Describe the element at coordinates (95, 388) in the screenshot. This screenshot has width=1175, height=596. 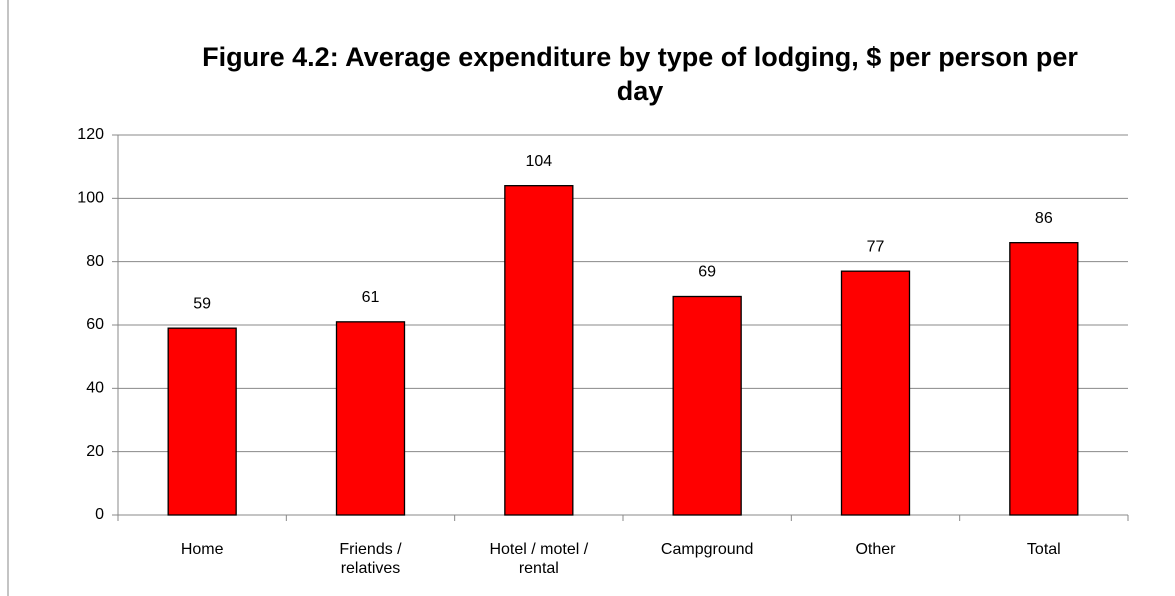
I see `y-tick-label: 40` at that location.